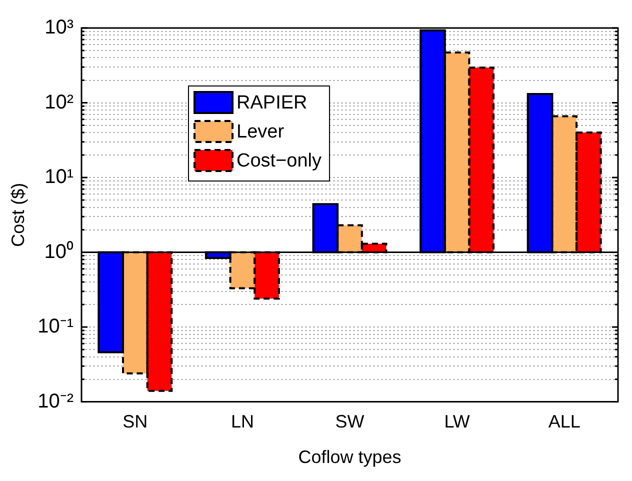  What do you see at coordinates (59, 251) in the screenshot?
I see `y-tick-label: 10⁰` at bounding box center [59, 251].